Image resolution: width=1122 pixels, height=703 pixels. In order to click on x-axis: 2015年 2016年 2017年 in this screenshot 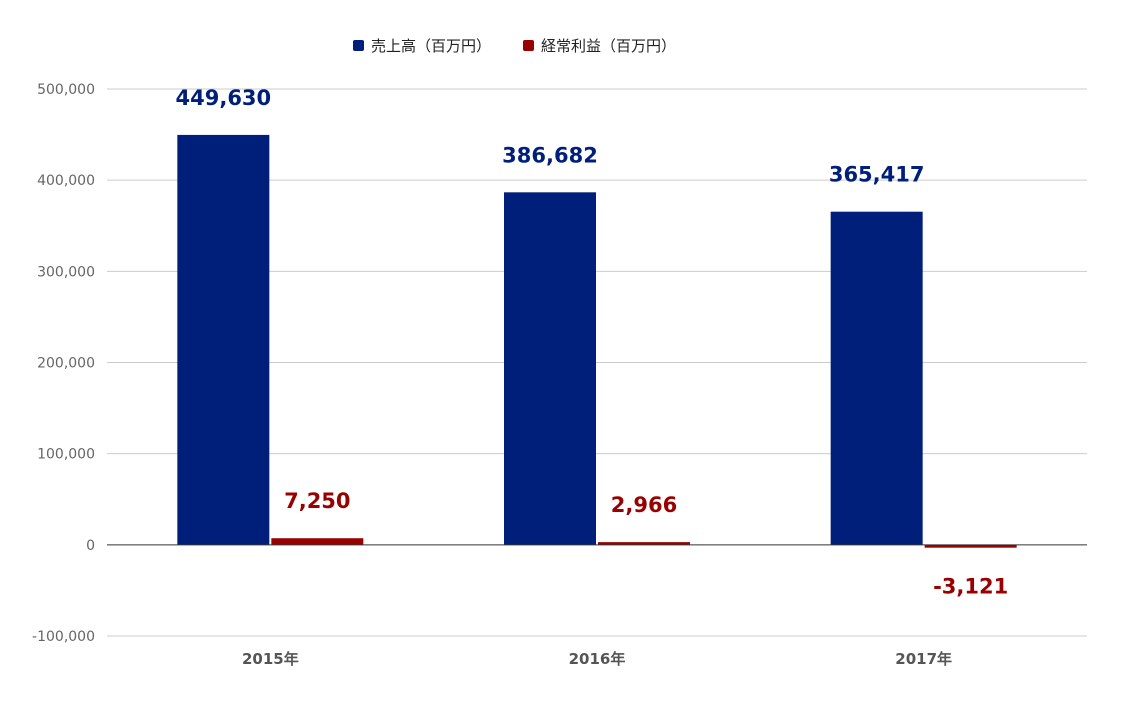, I will do `click(597, 659)`.